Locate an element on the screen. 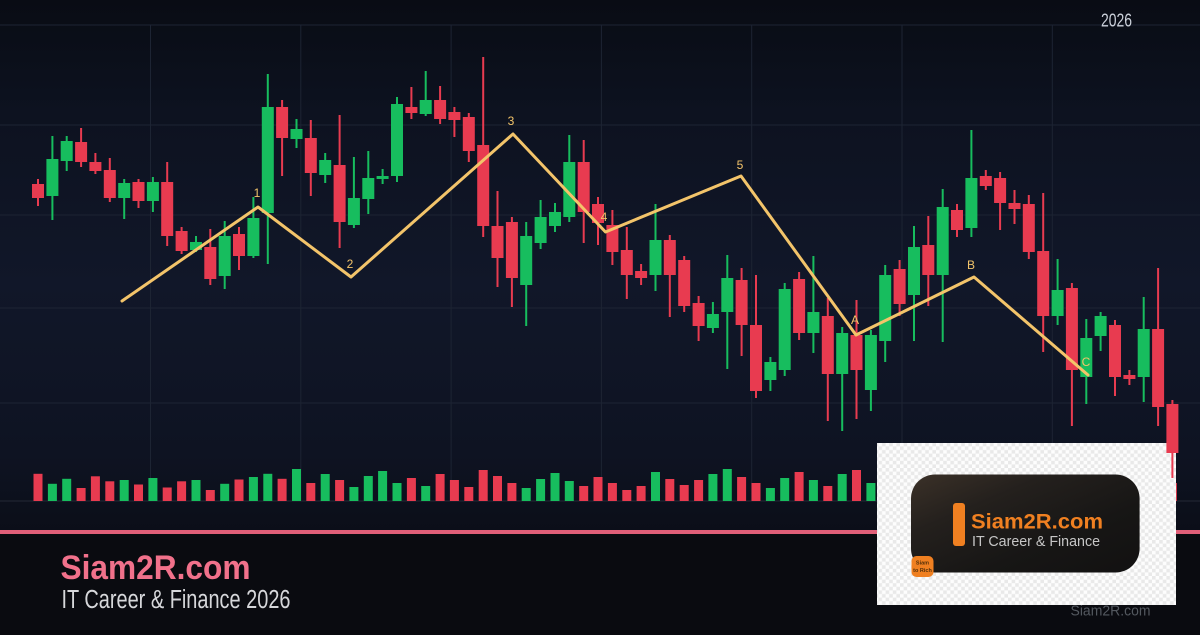  svg-text: 1 is located at coordinates (257, 193).